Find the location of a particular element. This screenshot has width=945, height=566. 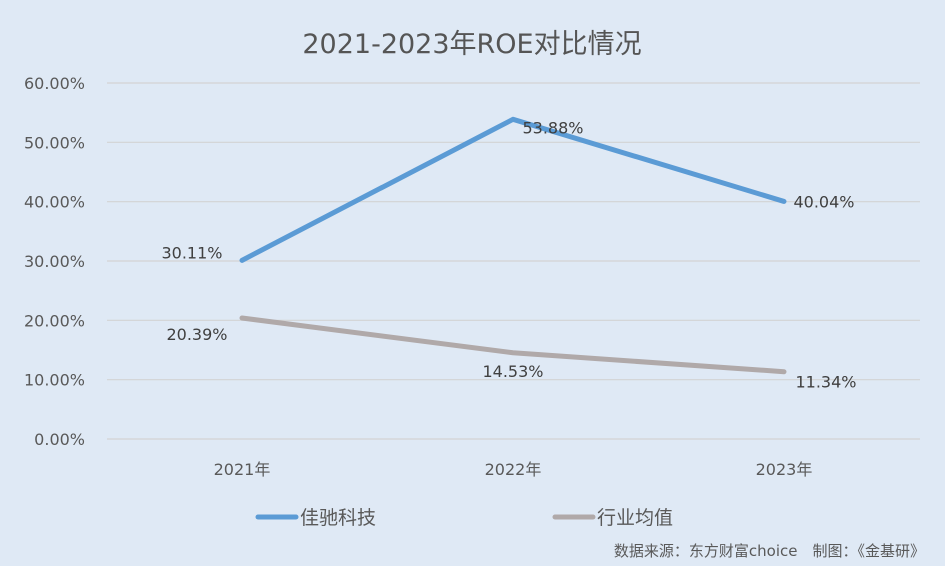

data-label: 30.11% is located at coordinates (191, 252).